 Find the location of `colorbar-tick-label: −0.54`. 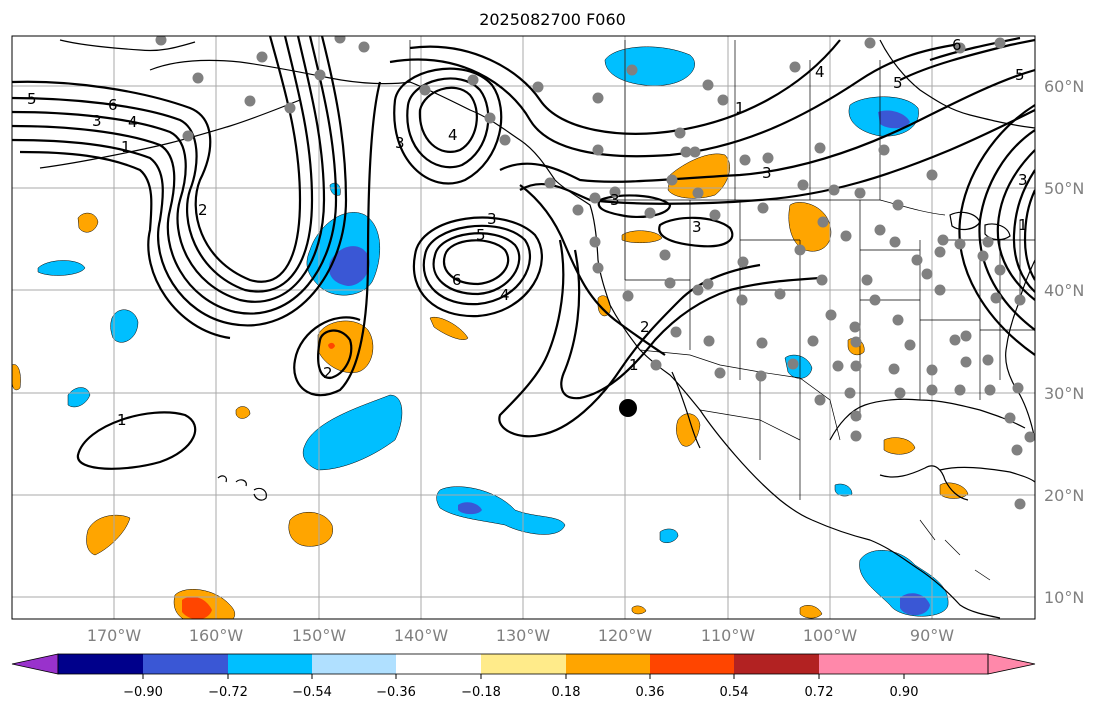

colorbar-tick-label: −0.54 is located at coordinates (312, 692).